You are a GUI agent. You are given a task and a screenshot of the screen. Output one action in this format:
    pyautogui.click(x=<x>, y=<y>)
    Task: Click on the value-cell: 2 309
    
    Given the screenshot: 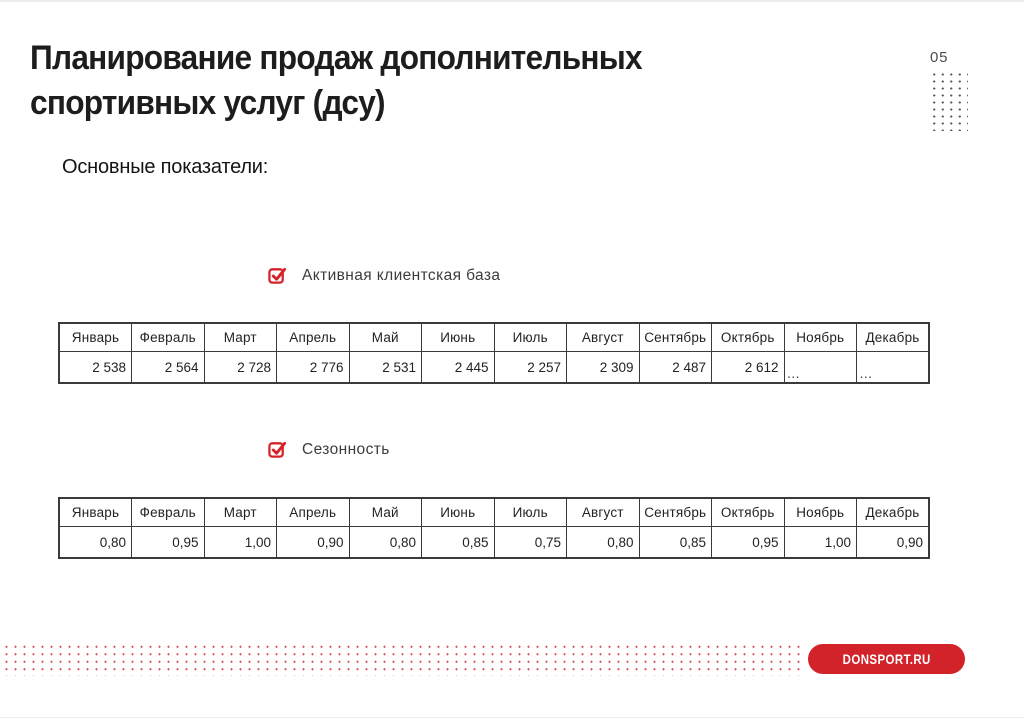 What is the action you would take?
    pyautogui.click(x=603, y=367)
    